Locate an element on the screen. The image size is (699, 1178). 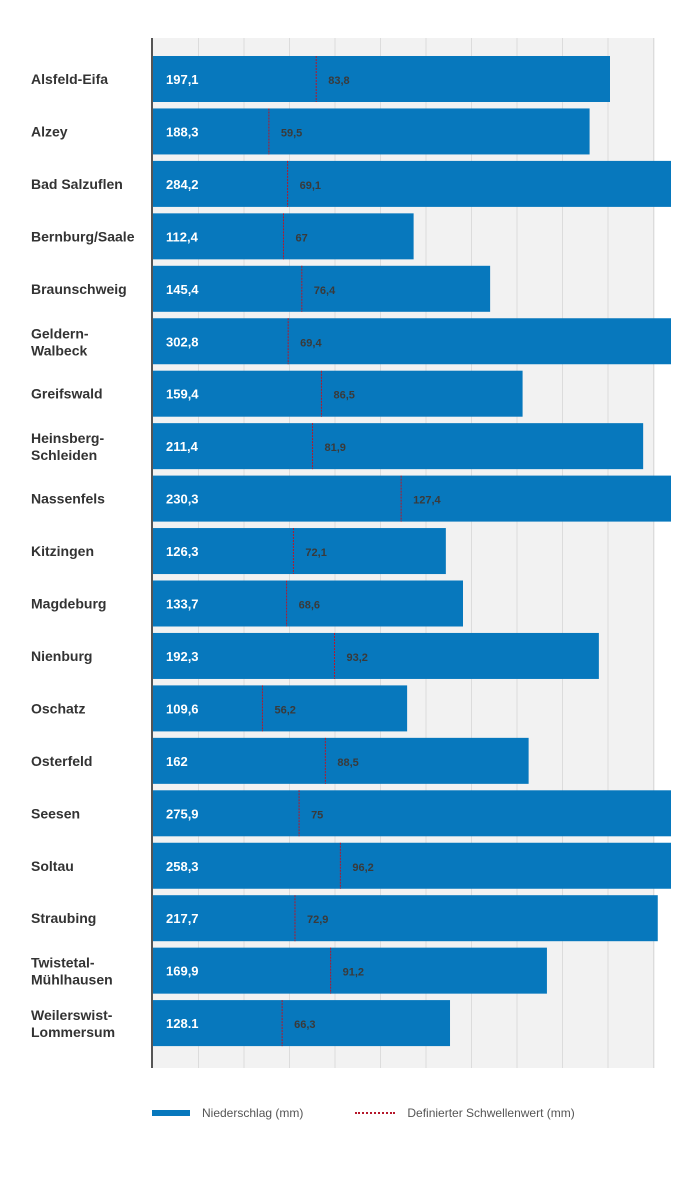
category-label-heinsberg-schleiden: Heinsberg-Schleiden is located at coordinates (67, 446).